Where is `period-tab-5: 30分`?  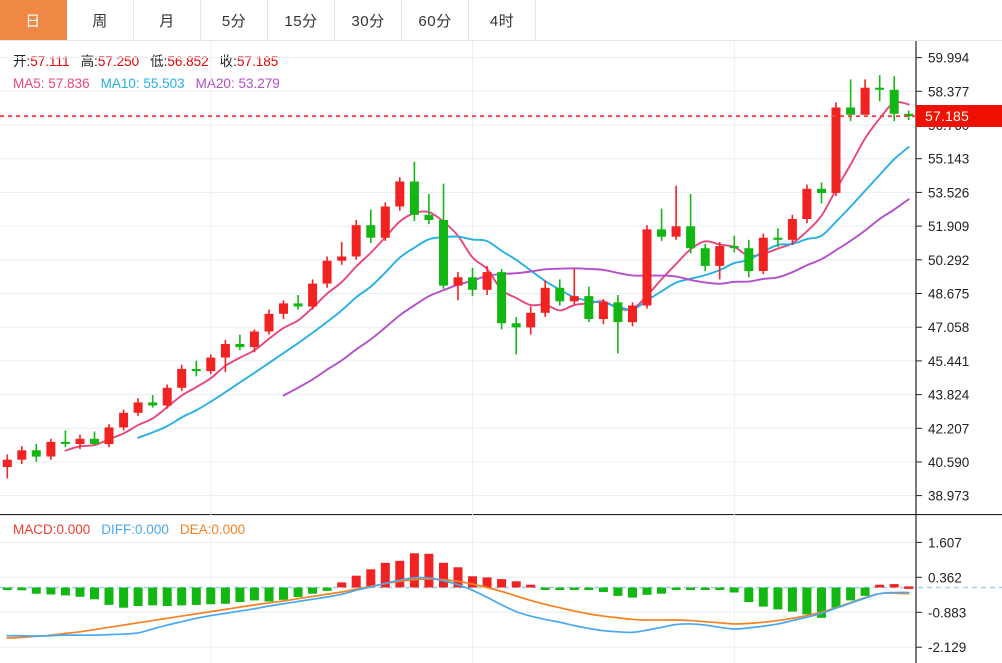 period-tab-5: 30分 is located at coordinates (368, 20).